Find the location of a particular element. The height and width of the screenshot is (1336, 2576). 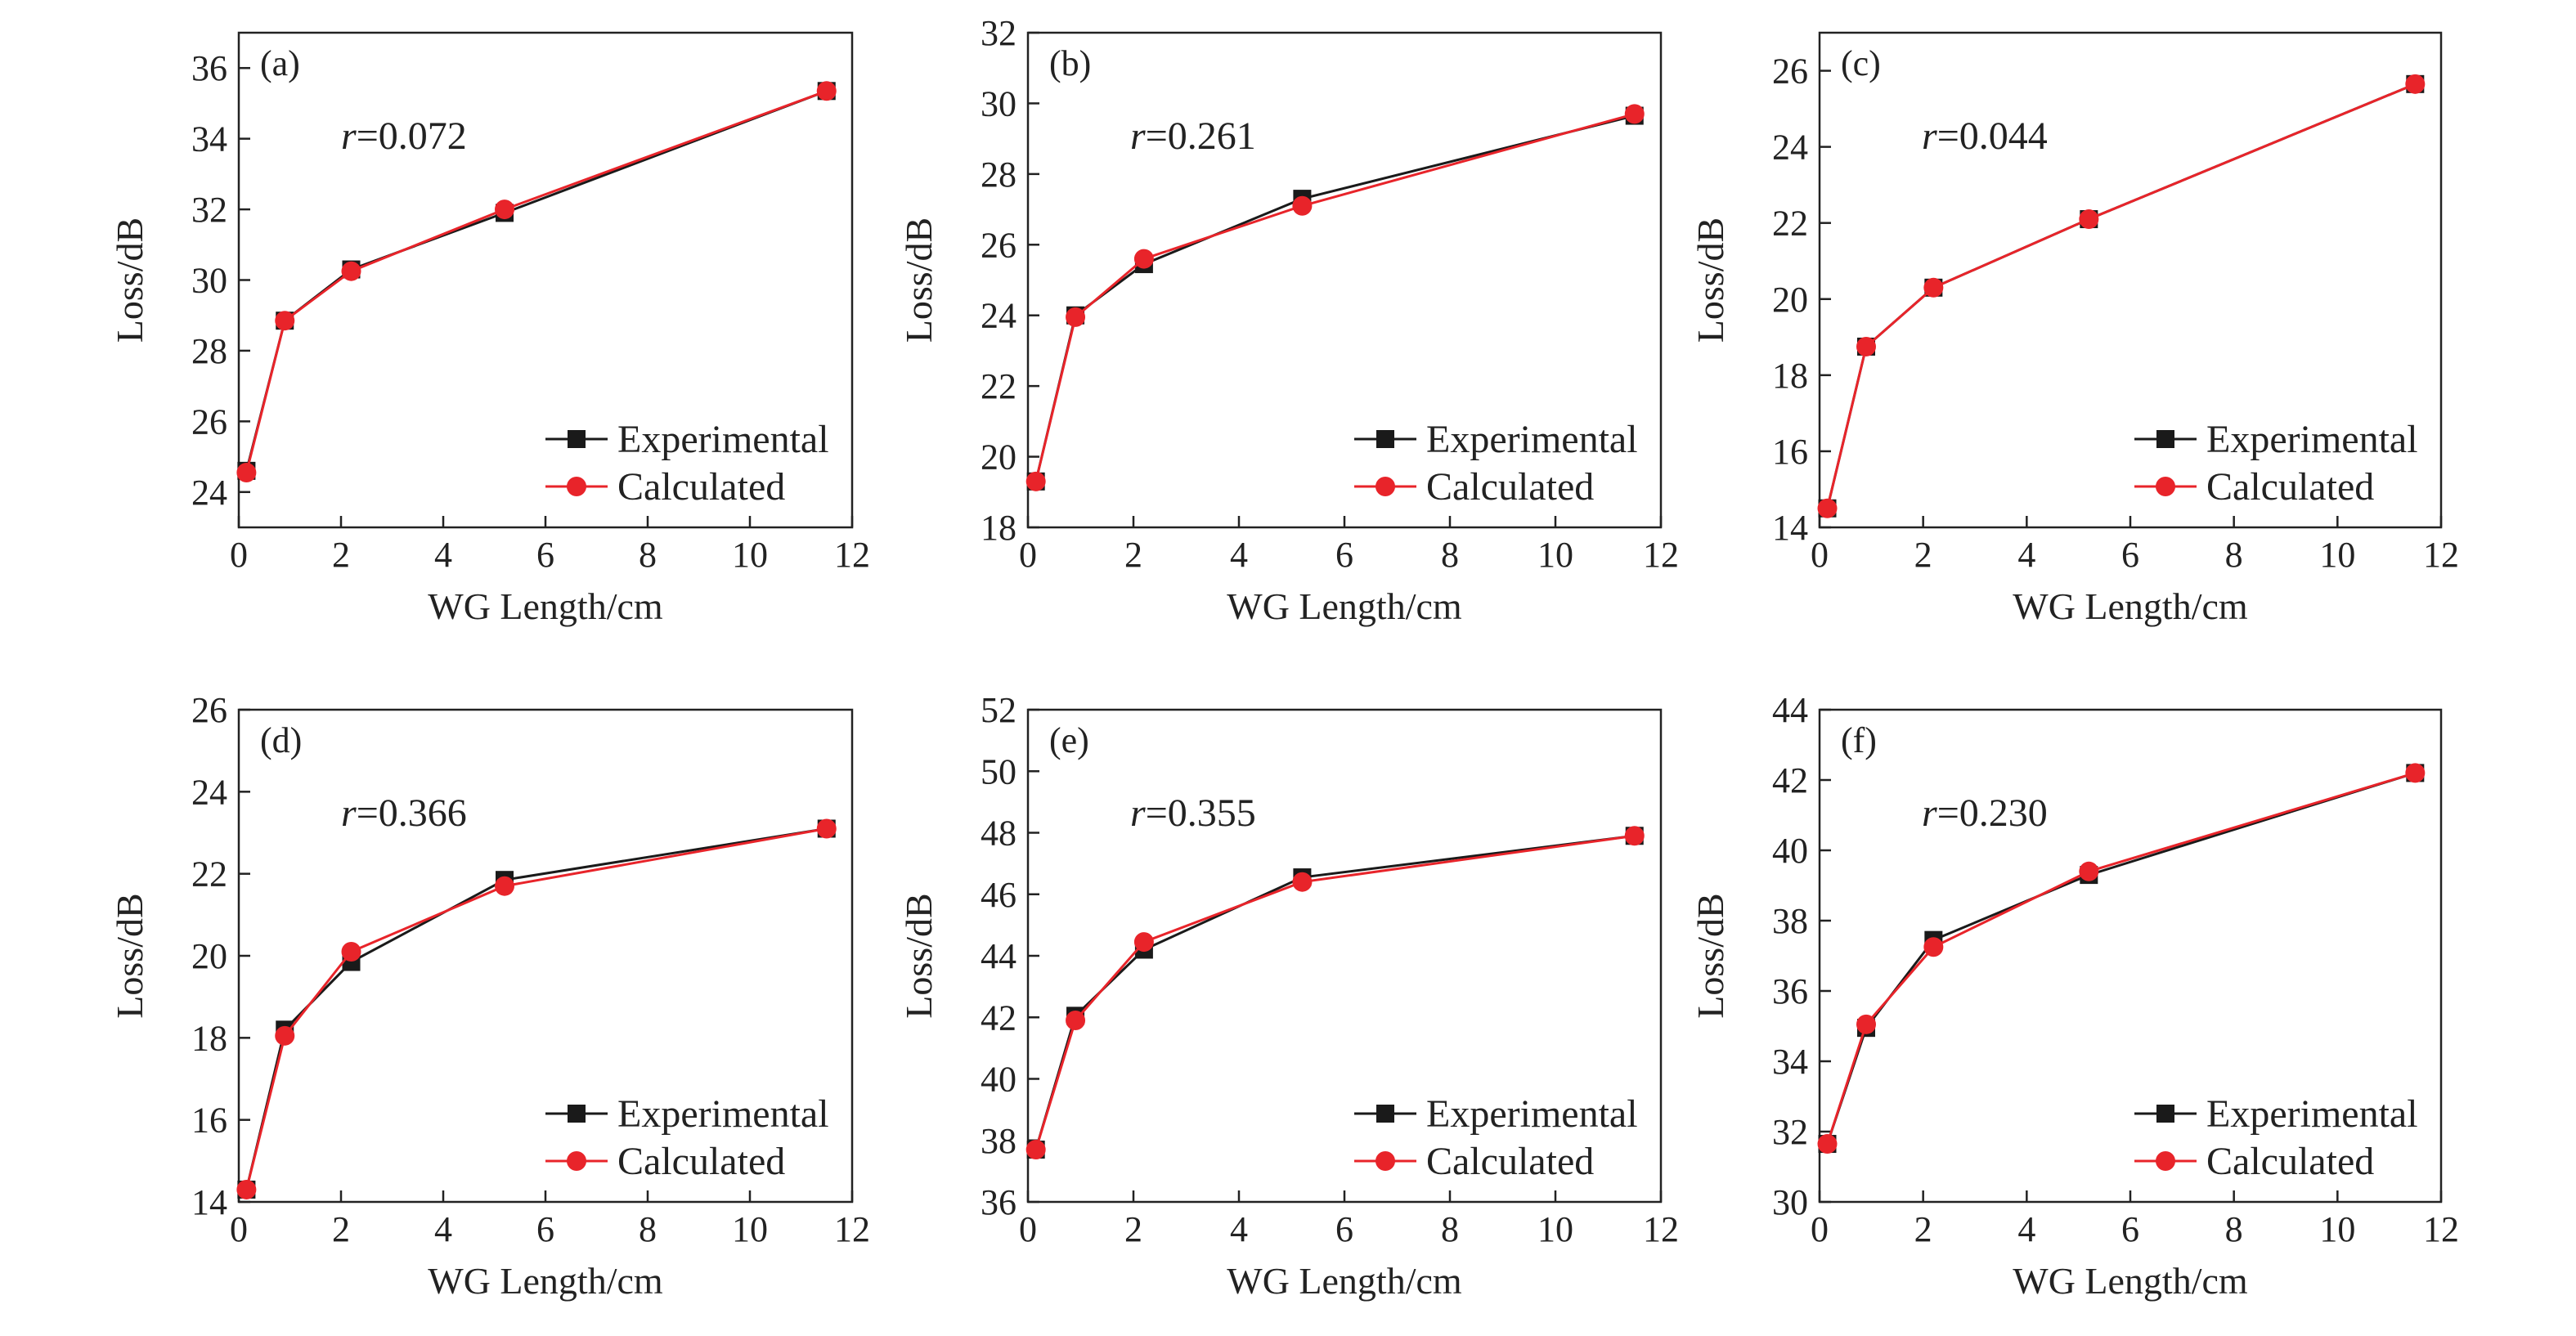

panel-label: (b) is located at coordinates (1070, 63).